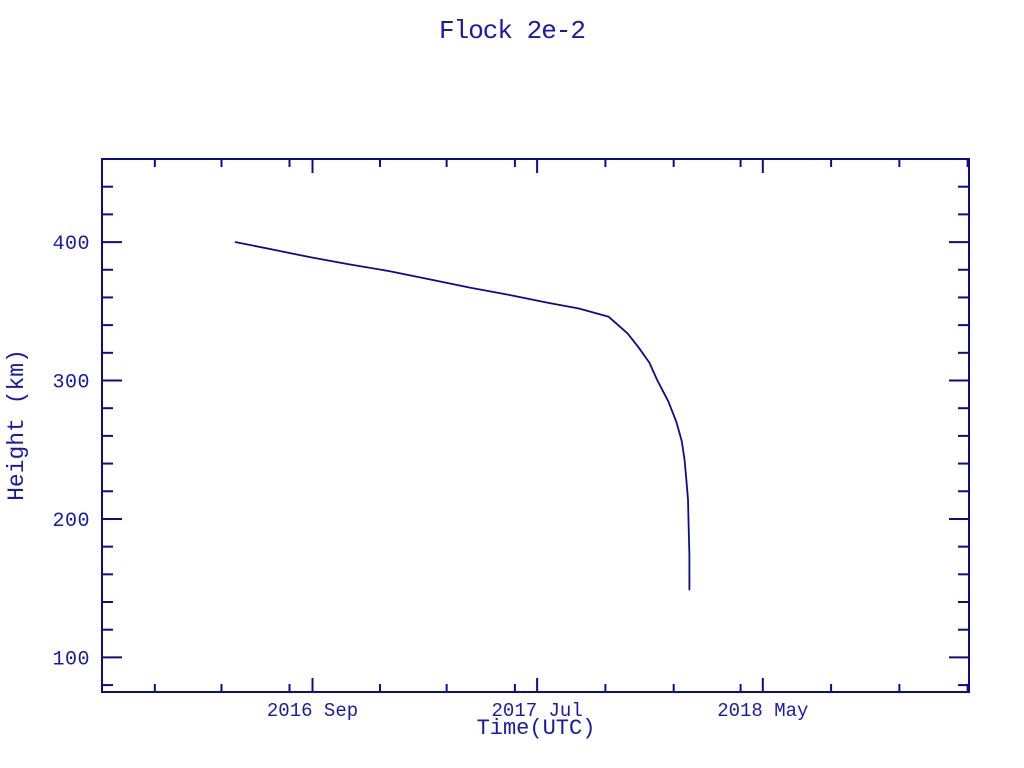 This screenshot has width=1024, height=768. I want to click on x-axis-label: Time(UTC), so click(536, 728).